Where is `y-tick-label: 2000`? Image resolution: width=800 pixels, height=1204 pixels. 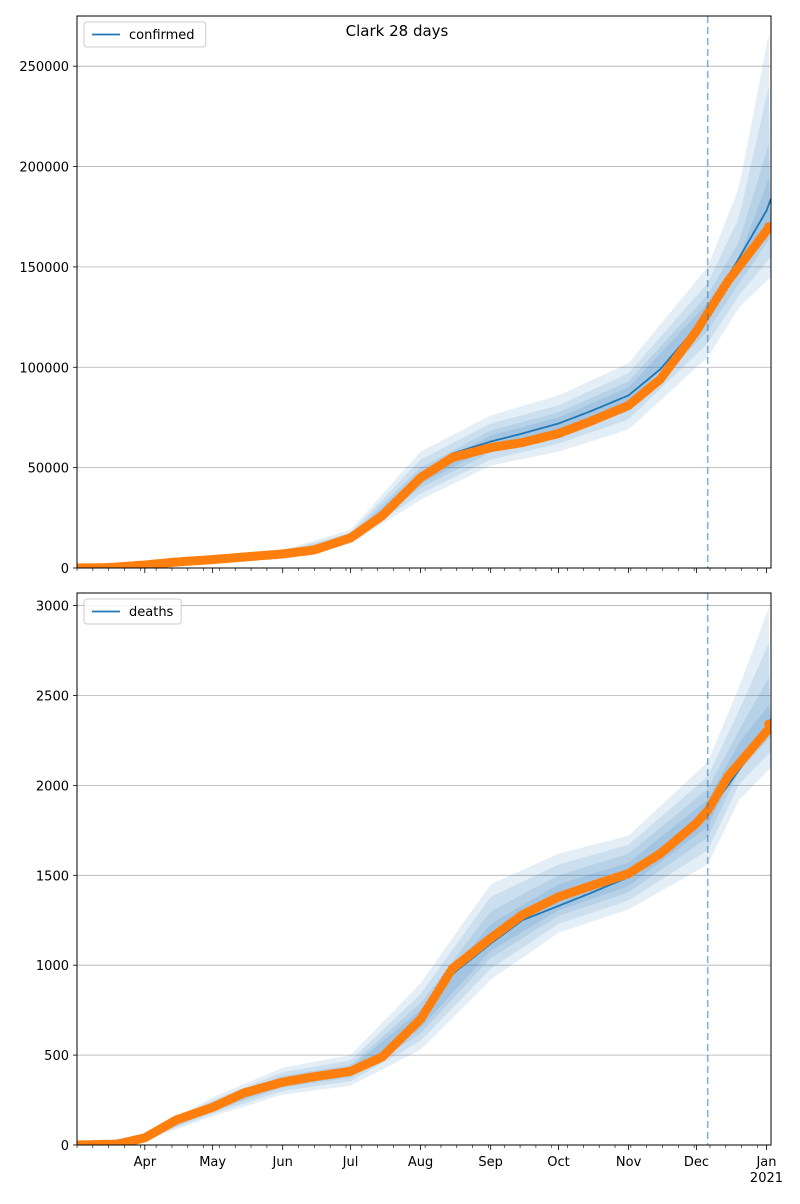
y-tick-label: 2000 is located at coordinates (52, 786).